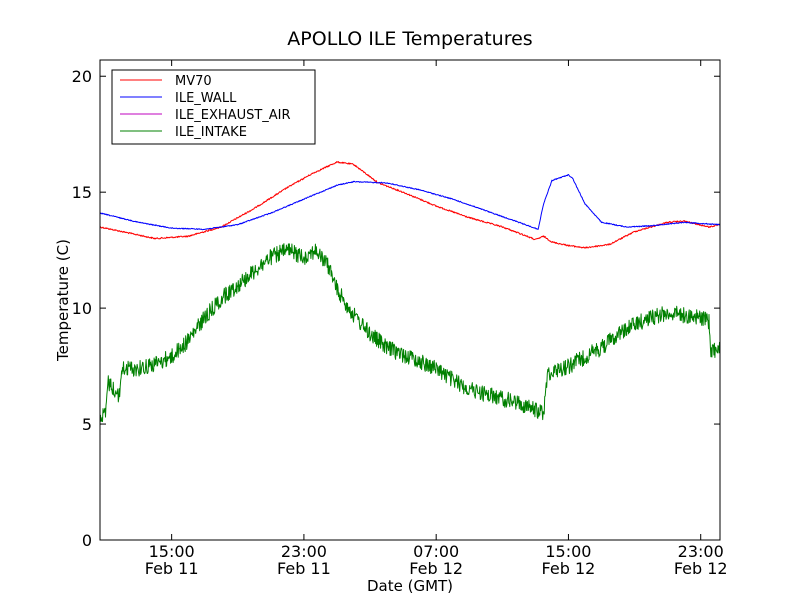 The height and width of the screenshot is (600, 800). Describe the element at coordinates (211, 132) in the screenshot. I see `legend-label: ILE_INTAKE` at that location.